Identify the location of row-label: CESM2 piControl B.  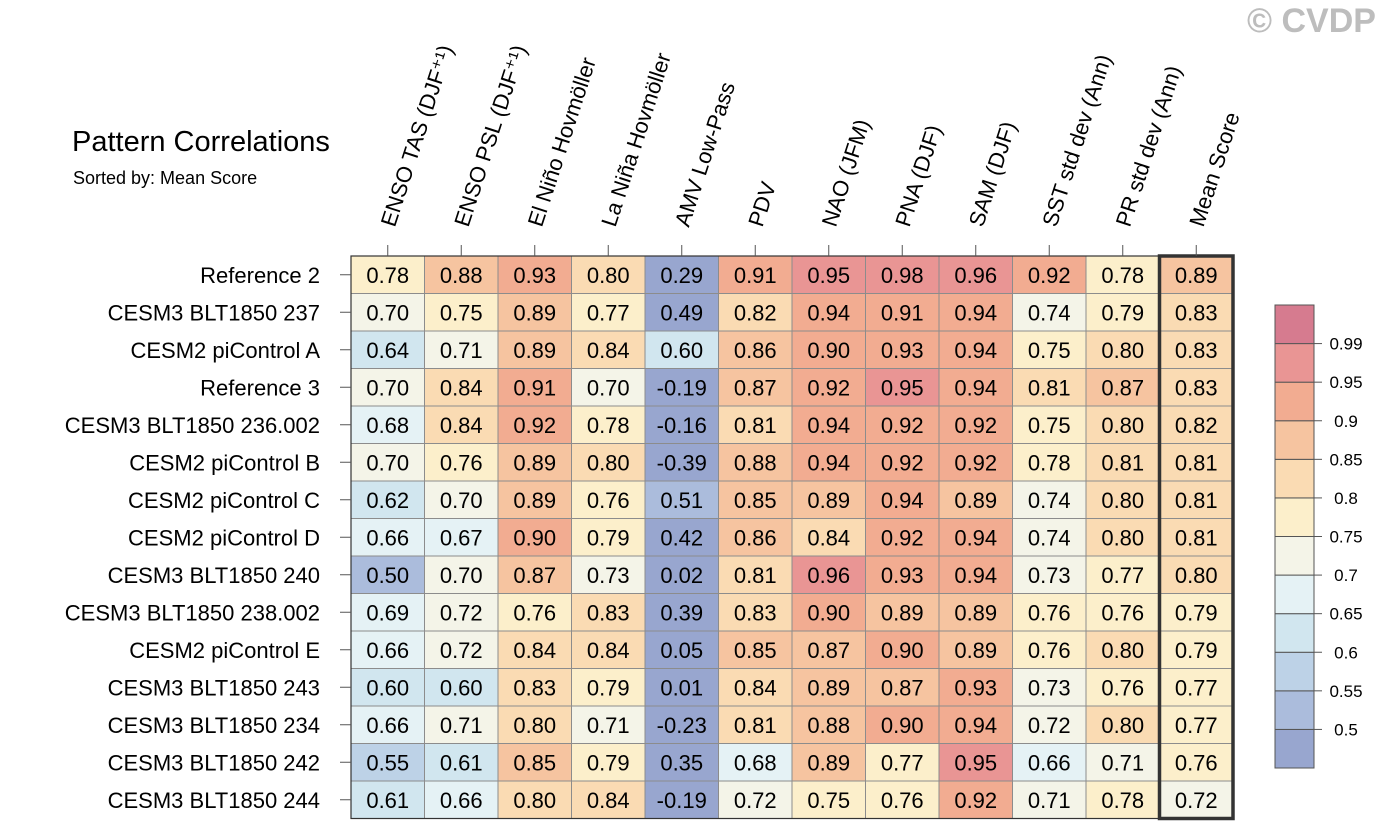
(224, 462).